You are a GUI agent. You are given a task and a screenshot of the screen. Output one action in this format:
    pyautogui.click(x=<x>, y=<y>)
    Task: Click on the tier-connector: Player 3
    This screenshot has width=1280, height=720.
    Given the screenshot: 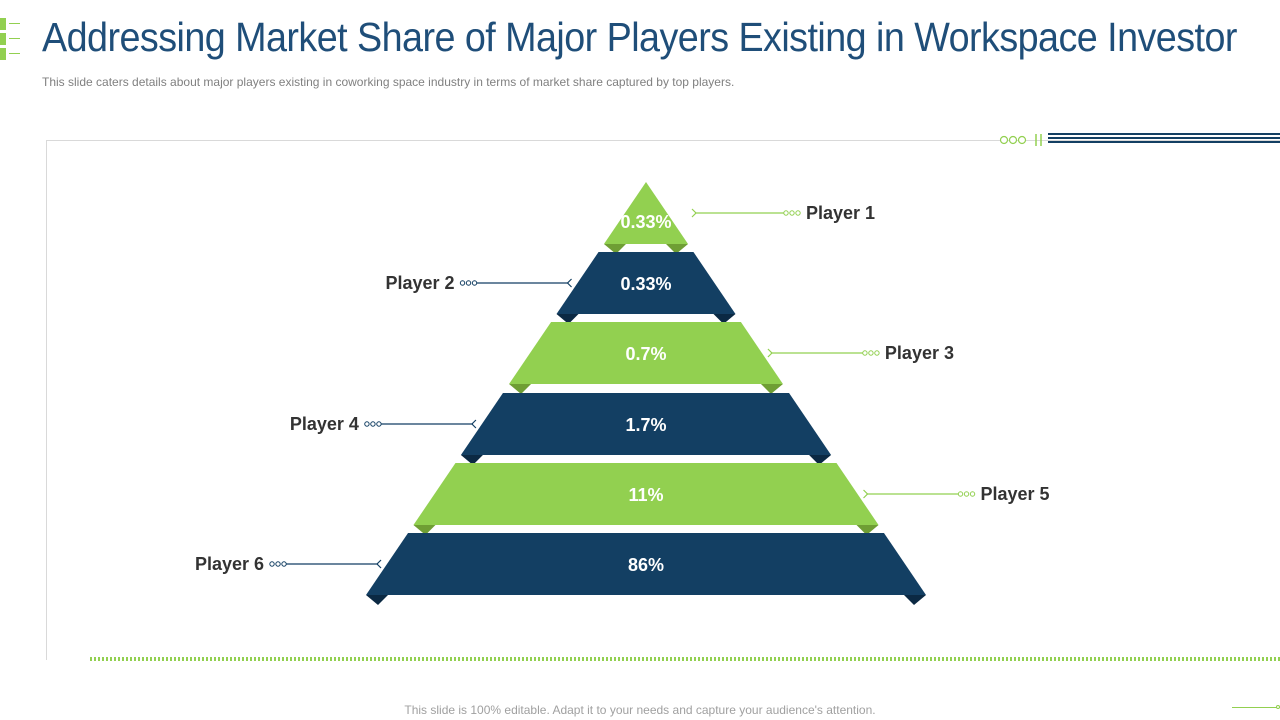 What is the action you would take?
    pyautogui.click(x=860, y=353)
    